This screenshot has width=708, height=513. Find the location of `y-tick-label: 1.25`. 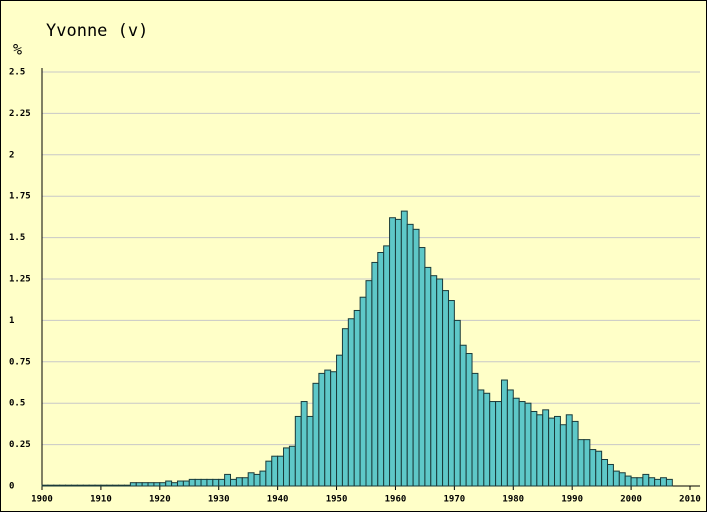

y-tick-label: 1.25 is located at coordinates (20, 280).